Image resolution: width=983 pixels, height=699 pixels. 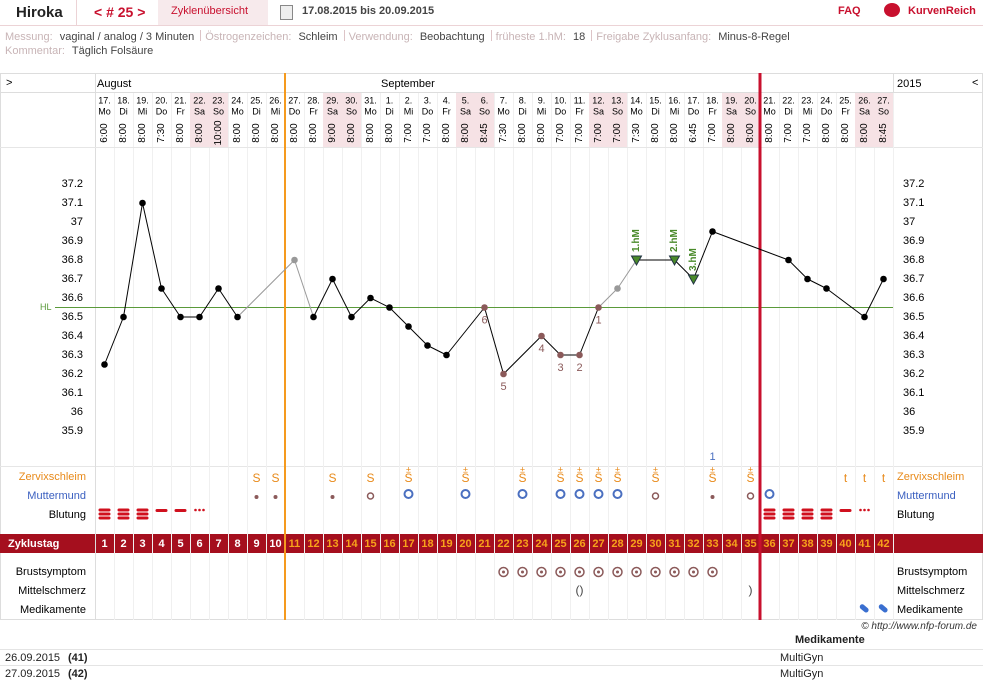 What do you see at coordinates (909, 84) in the screenshot?
I see `year-label: 2015` at bounding box center [909, 84].